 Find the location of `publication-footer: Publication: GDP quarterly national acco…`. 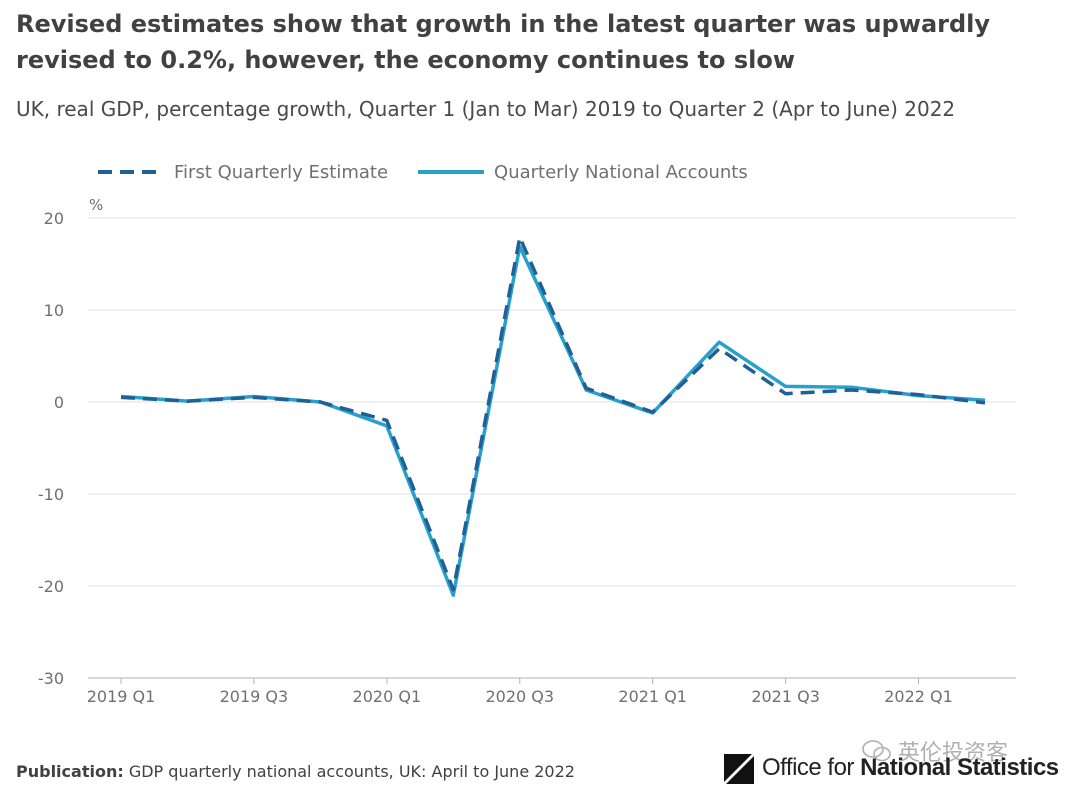

publication-footer: Publication: GDP quarterly national acco… is located at coordinates (295, 771).